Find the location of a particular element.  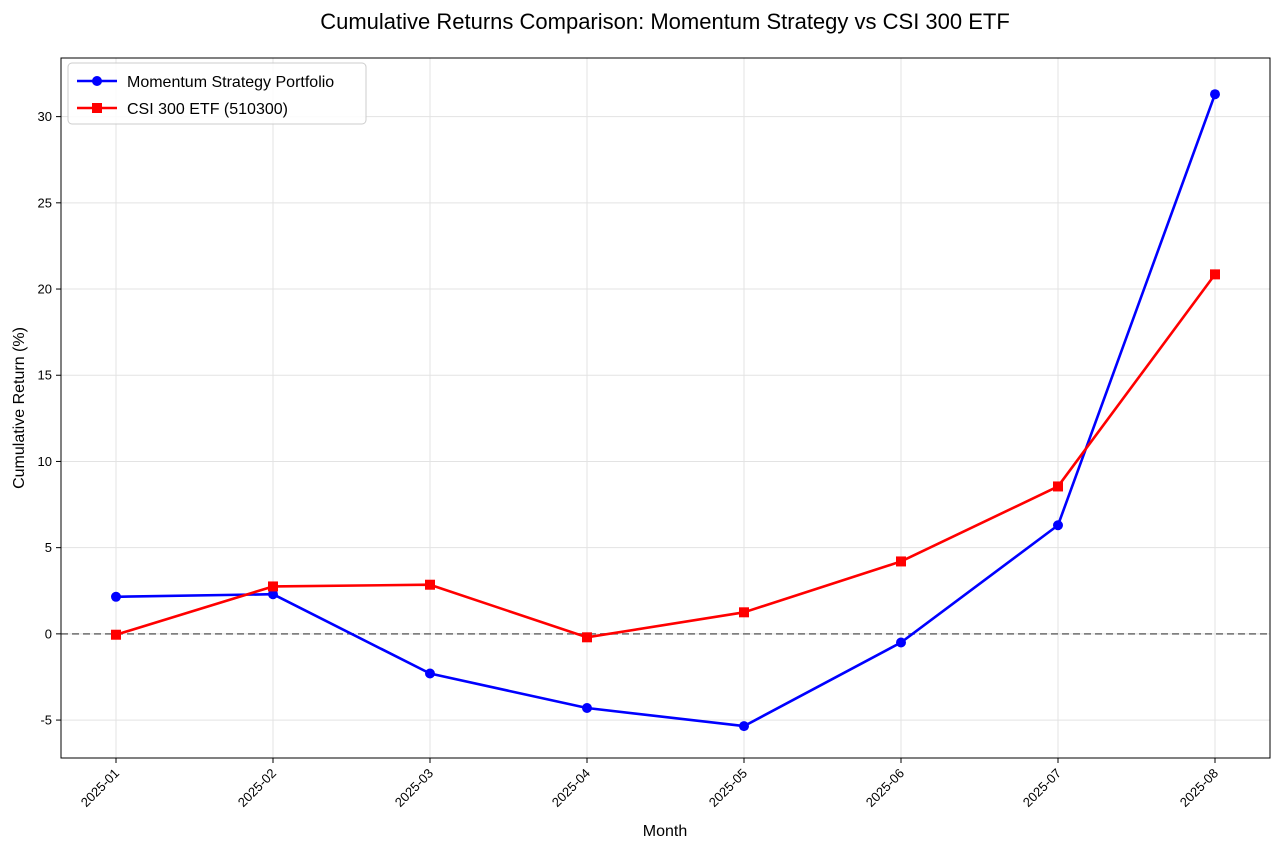

x-tick-label: 2025-08 is located at coordinates (1199, 788).